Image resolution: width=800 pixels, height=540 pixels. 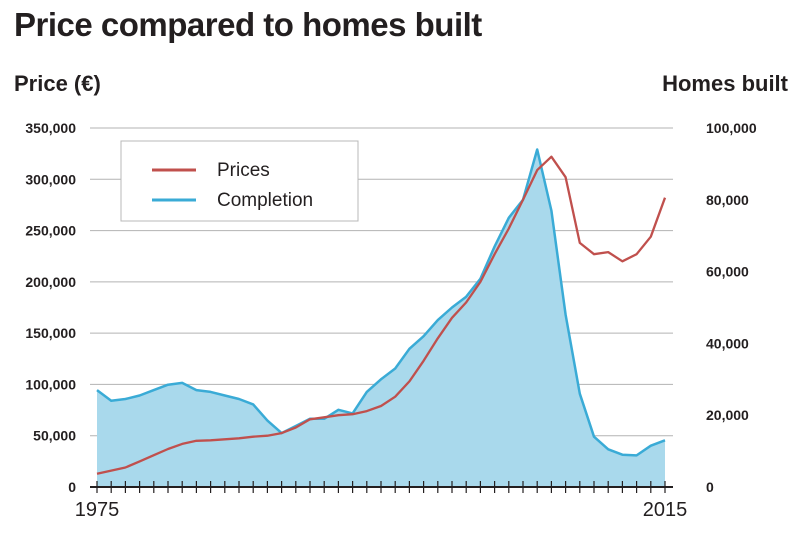 I want to click on legend-label: Prices, so click(x=243, y=170).